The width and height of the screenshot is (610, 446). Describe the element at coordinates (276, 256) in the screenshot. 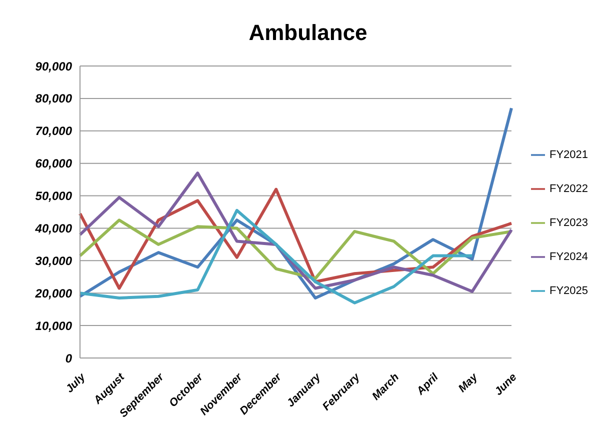

I see `line-series` at that location.